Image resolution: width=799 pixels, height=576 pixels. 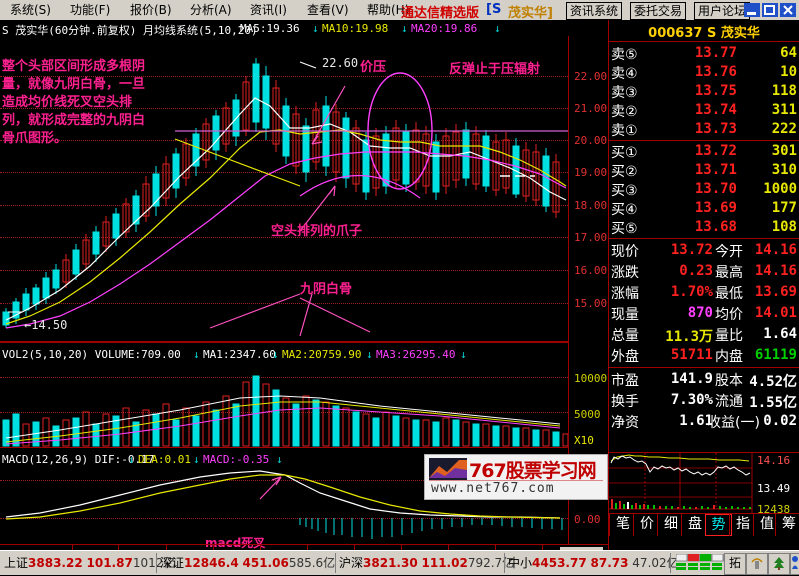 What do you see at coordinates (591, 108) in the screenshot?
I see `price-tick-2100: 21.00` at bounding box center [591, 108].